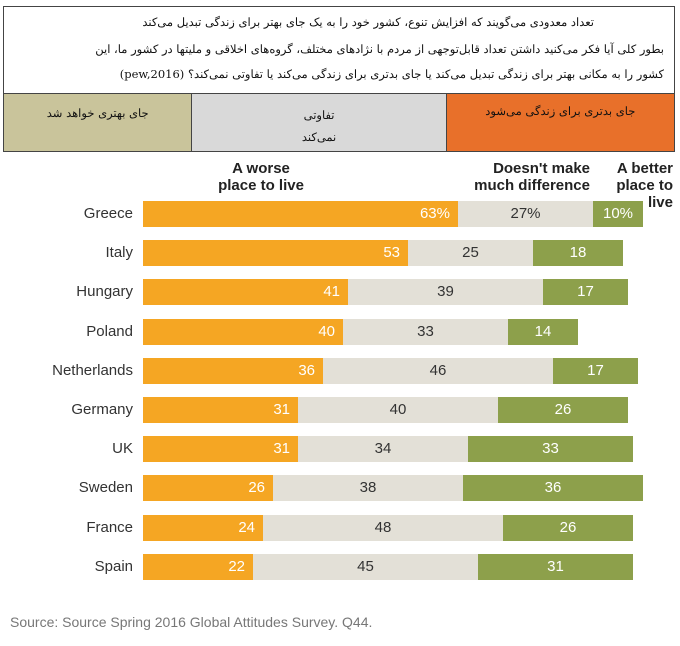 This screenshot has height=646, width=680. What do you see at coordinates (434, 213) in the screenshot?
I see `data-label-worse: 63%` at bounding box center [434, 213].